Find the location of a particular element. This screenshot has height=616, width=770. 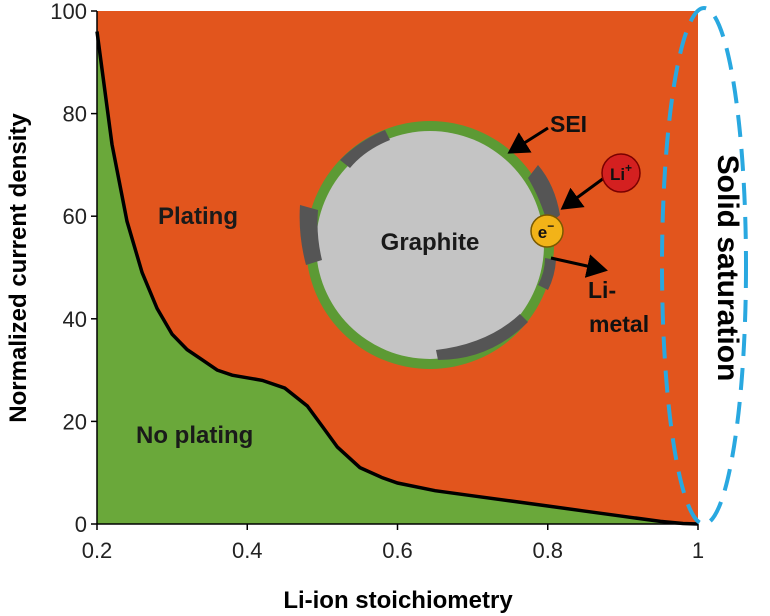

electron-circle is located at coordinates (547, 231).